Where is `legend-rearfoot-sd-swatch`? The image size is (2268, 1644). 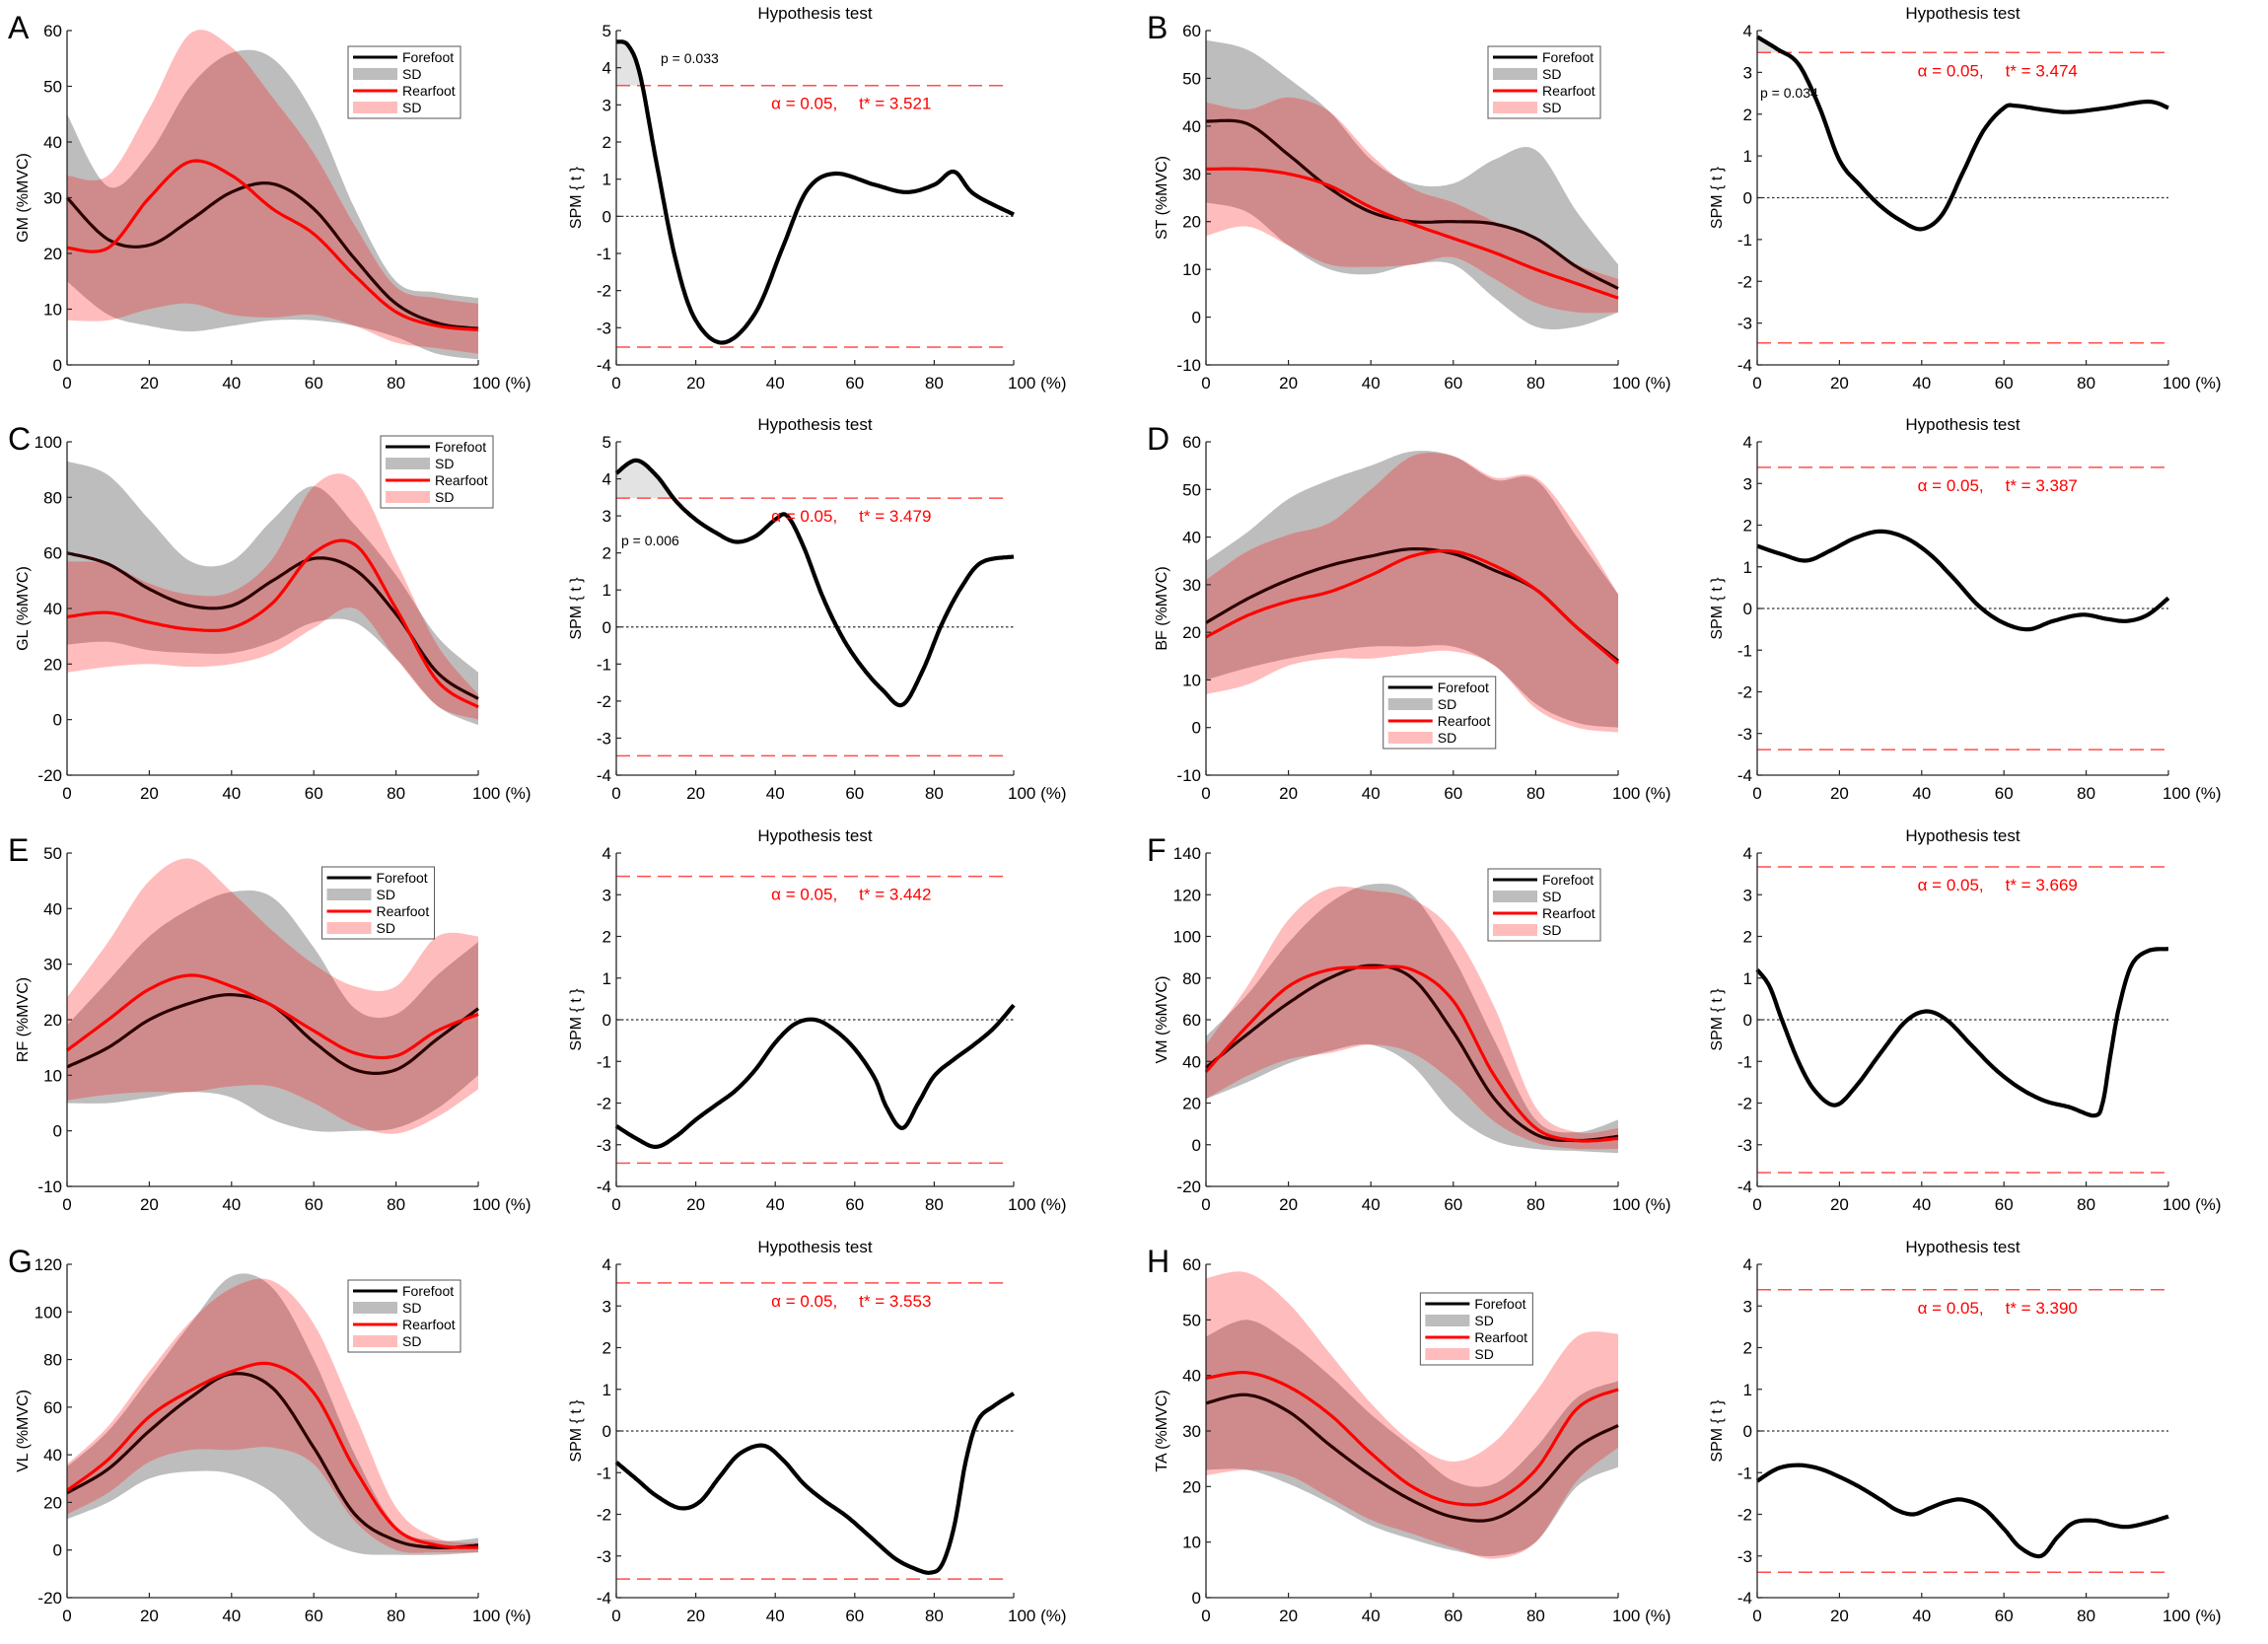
legend-rearfoot-sd-swatch is located at coordinates (375, 1341).